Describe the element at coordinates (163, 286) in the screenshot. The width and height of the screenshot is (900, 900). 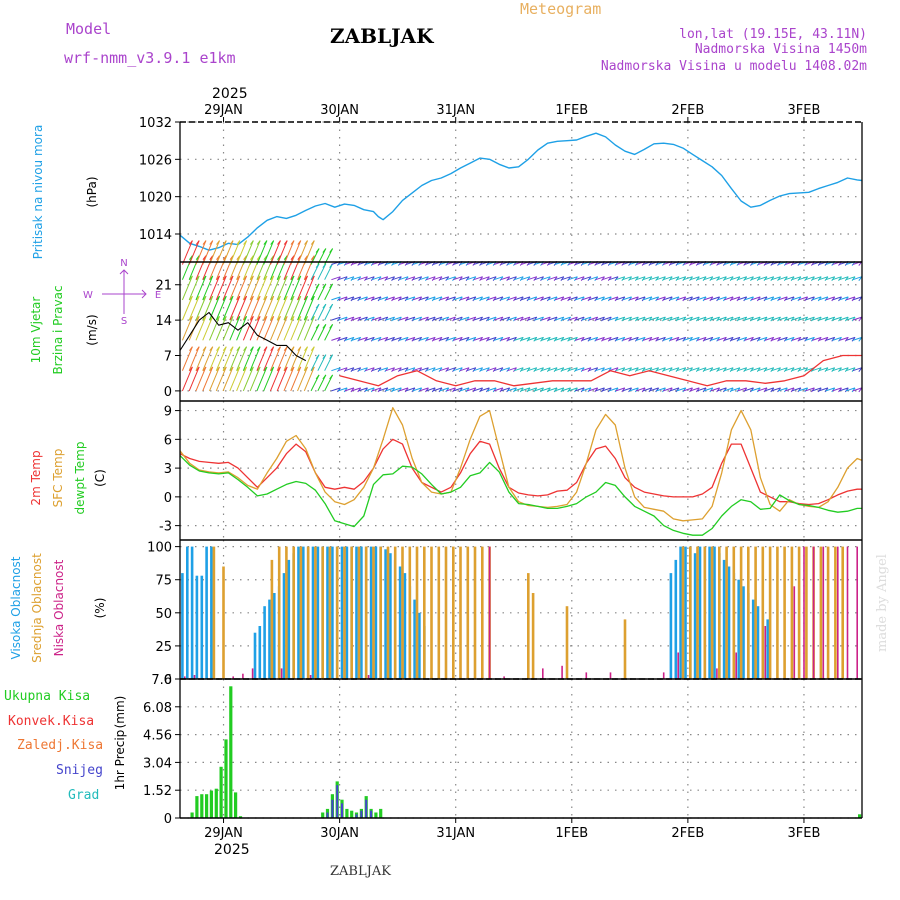
I see `y-tick-label: 21` at that location.